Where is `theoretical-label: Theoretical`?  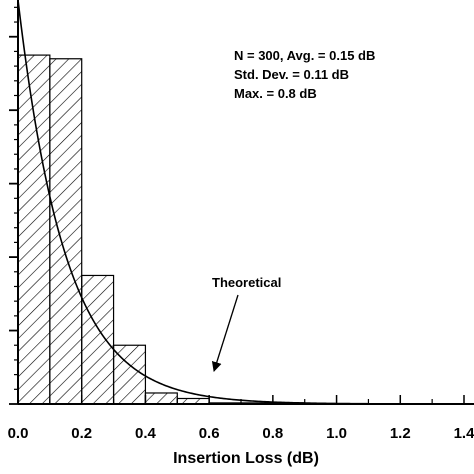 theoretical-label: Theoretical is located at coordinates (246, 282).